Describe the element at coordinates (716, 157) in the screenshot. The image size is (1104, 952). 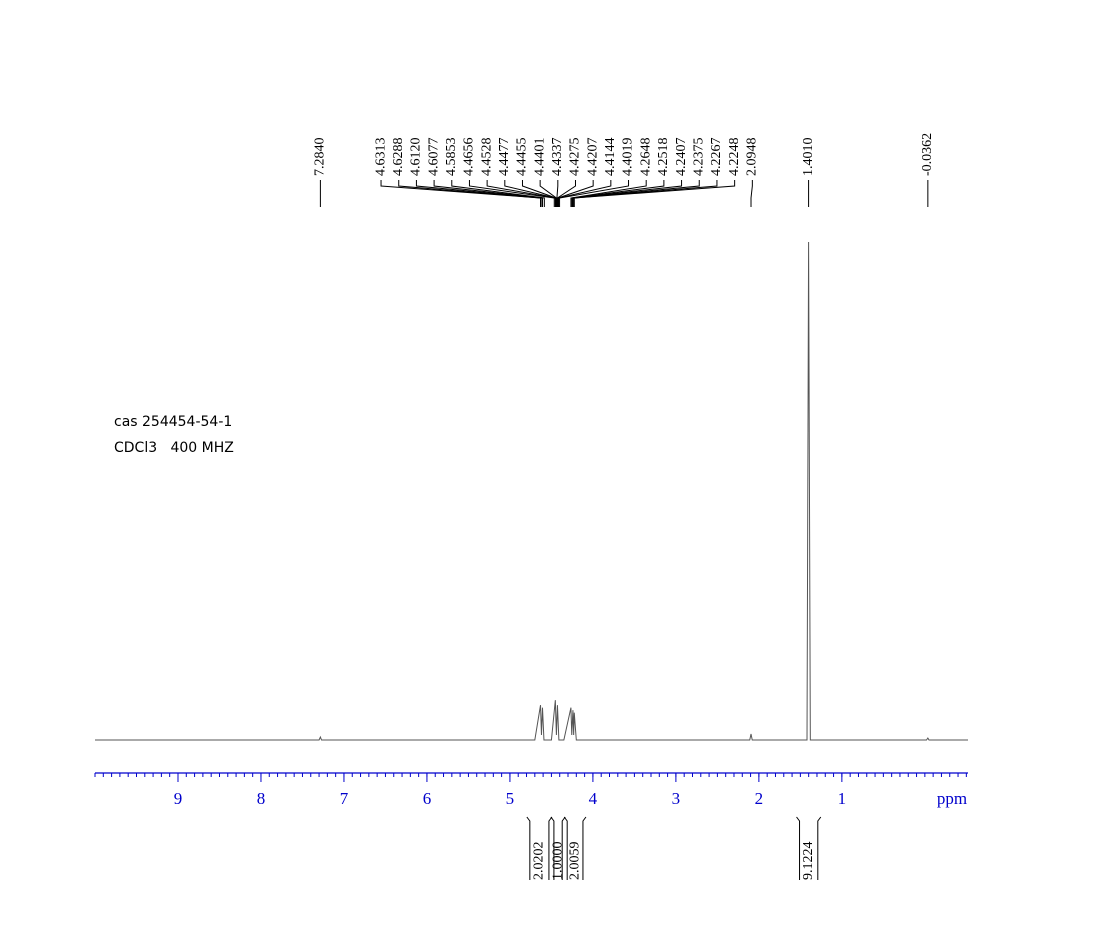
I see `peak-label: 4.2267` at that location.